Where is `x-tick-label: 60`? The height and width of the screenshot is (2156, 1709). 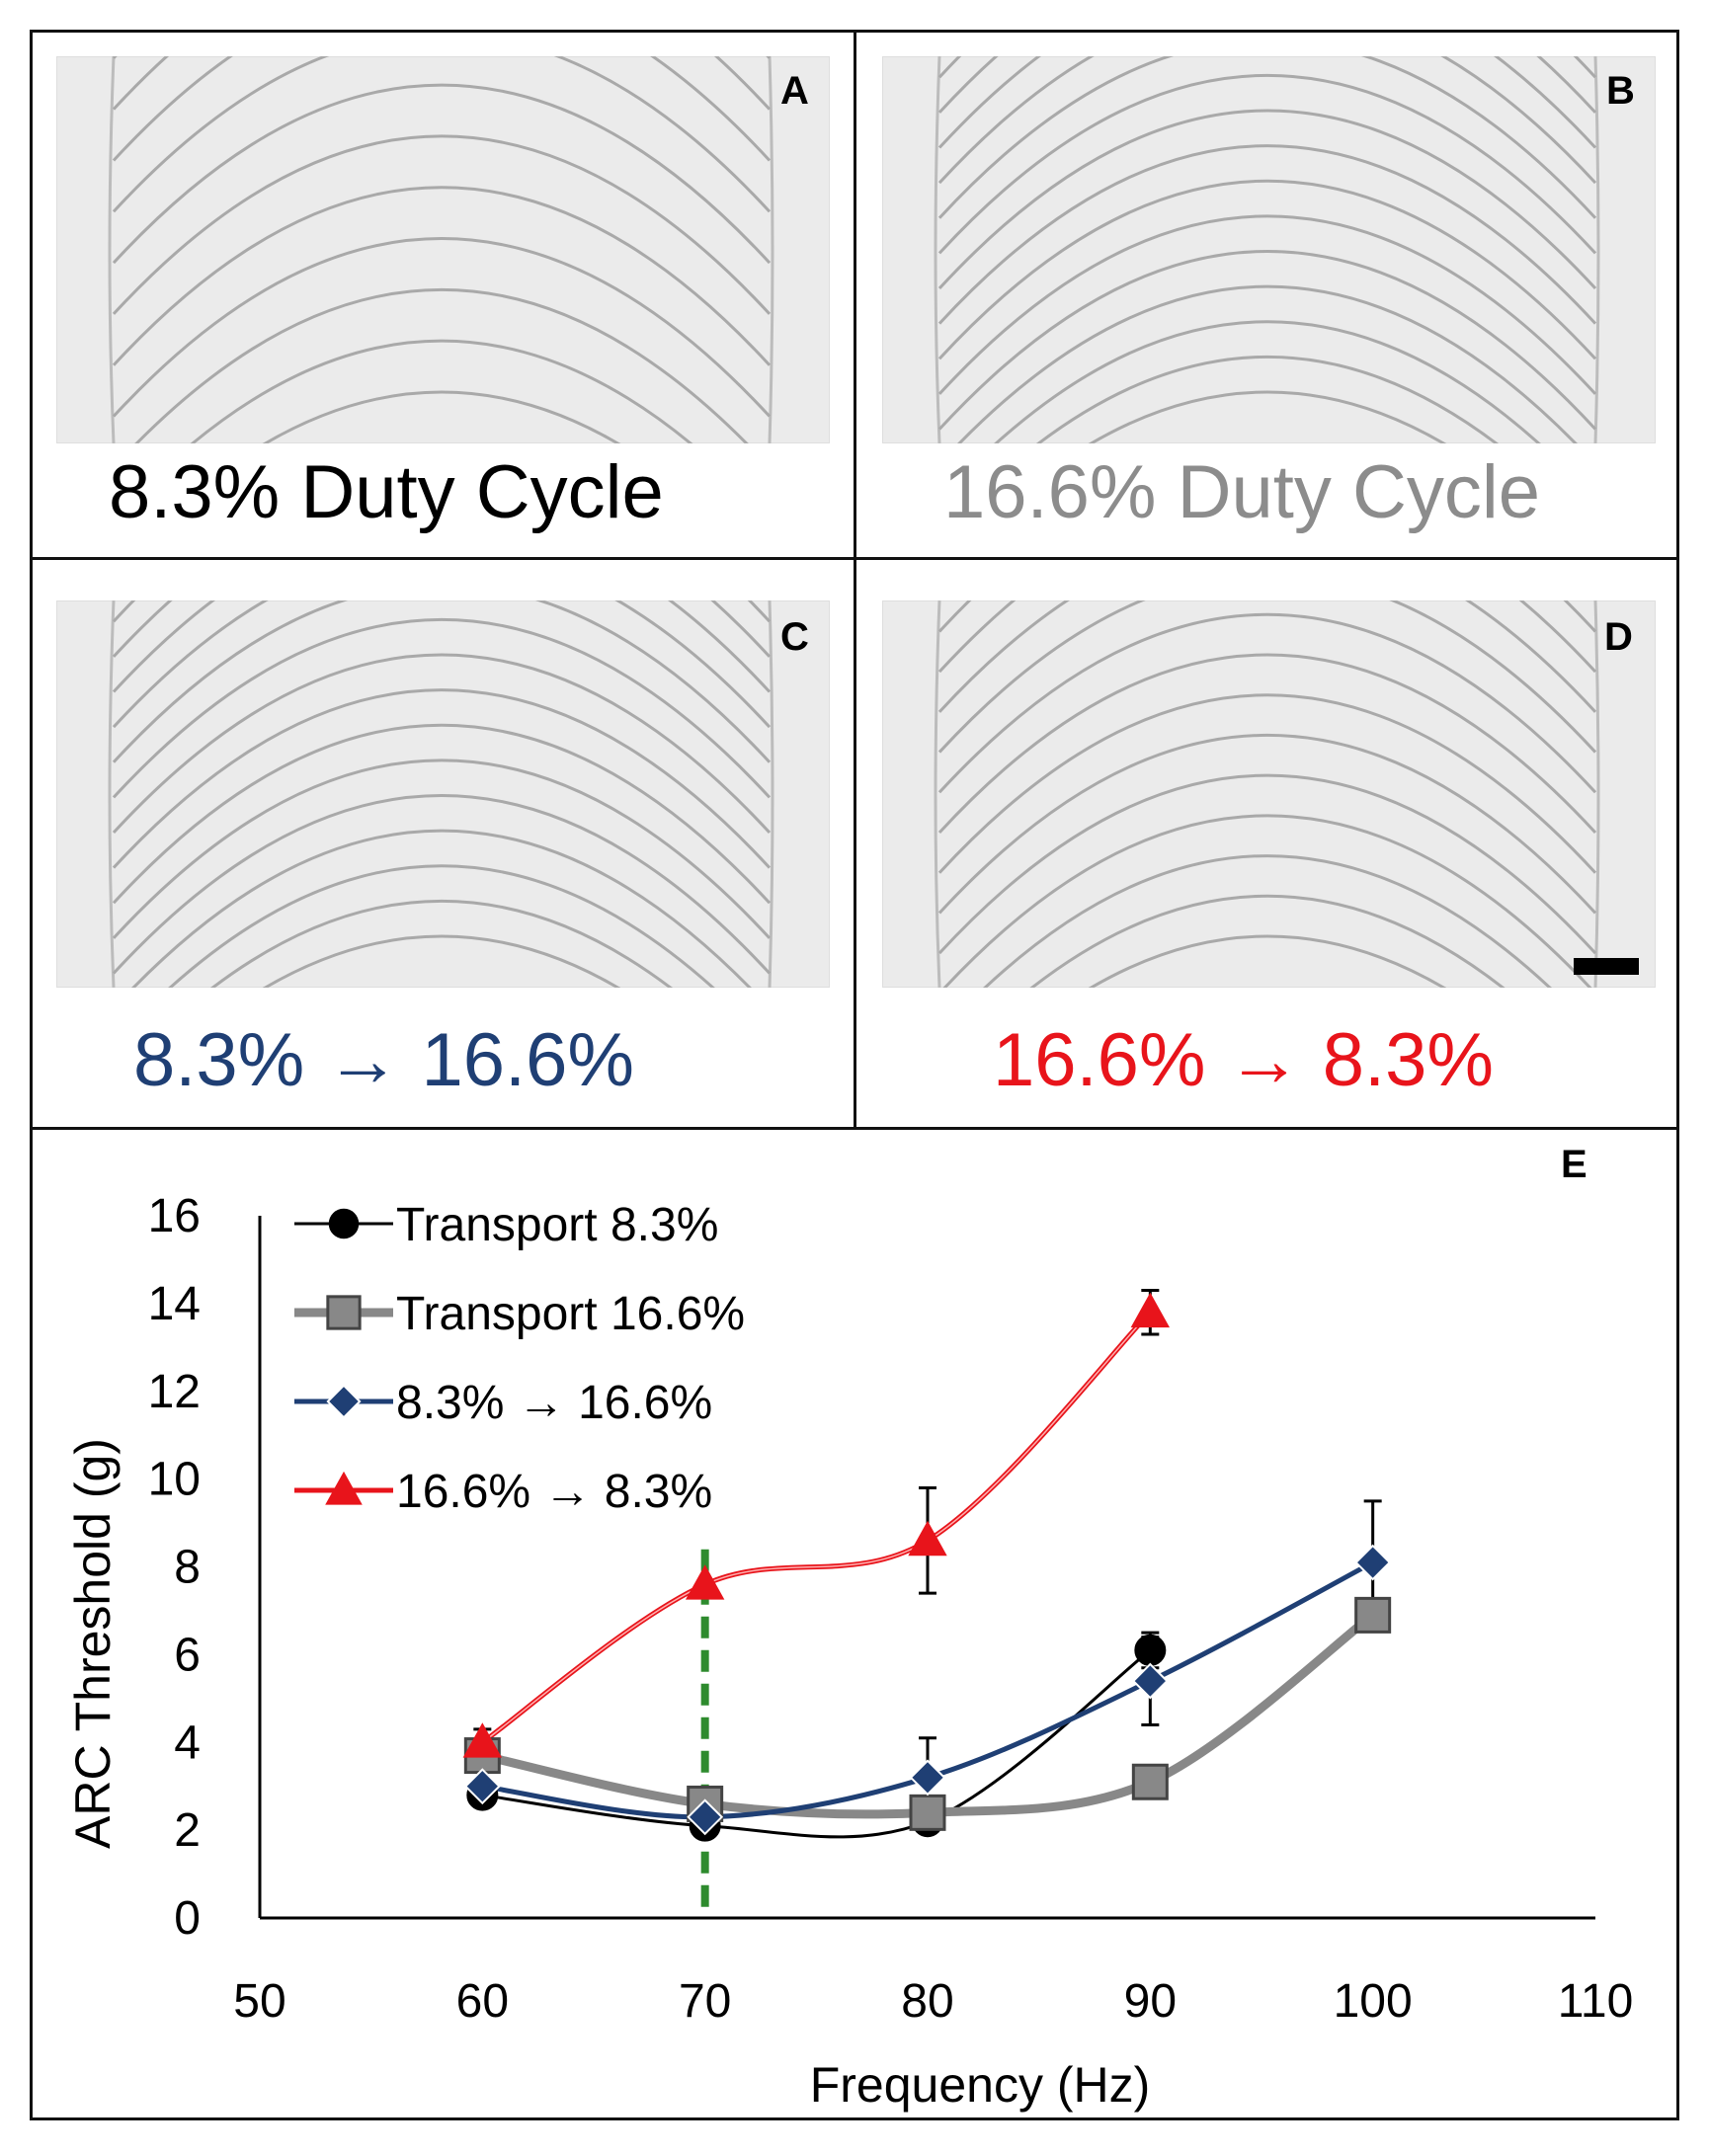 x-tick-label: 60 is located at coordinates (482, 2001).